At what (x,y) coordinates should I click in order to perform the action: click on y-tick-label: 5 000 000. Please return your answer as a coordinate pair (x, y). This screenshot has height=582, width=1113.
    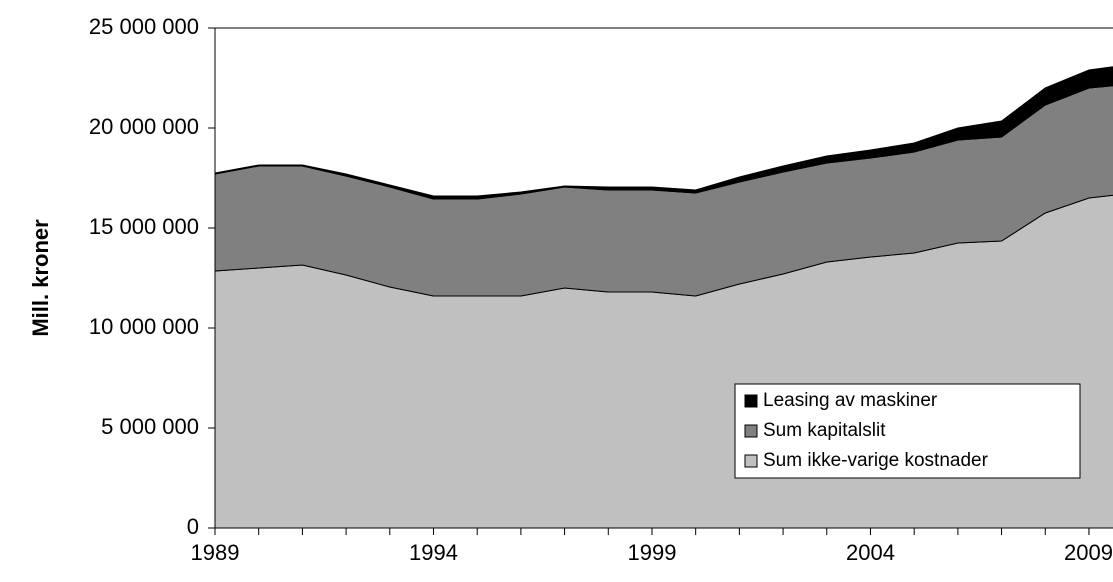
    Looking at the image, I should click on (150, 426).